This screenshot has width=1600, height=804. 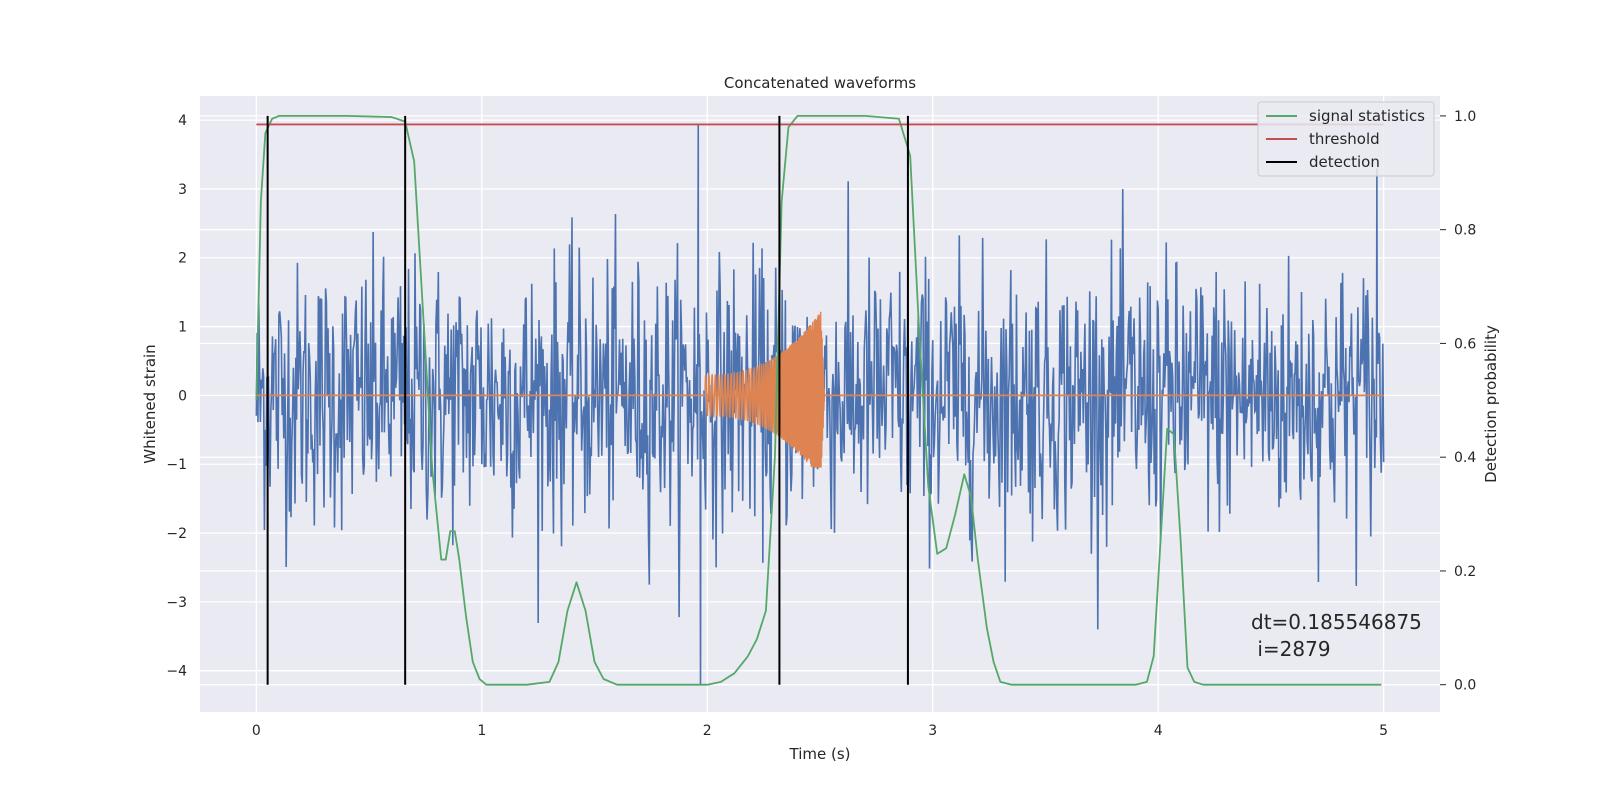 I want to click on legend-label-detection: detection, so click(x=1344, y=162).